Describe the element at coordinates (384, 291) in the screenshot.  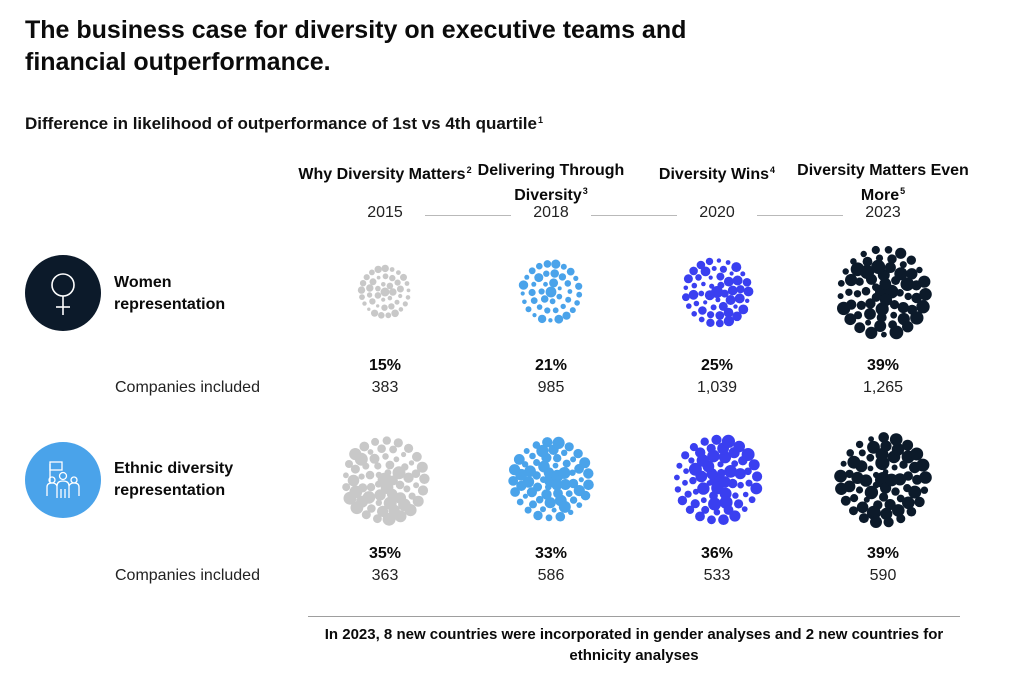
I see `women-cluster-2015` at that location.